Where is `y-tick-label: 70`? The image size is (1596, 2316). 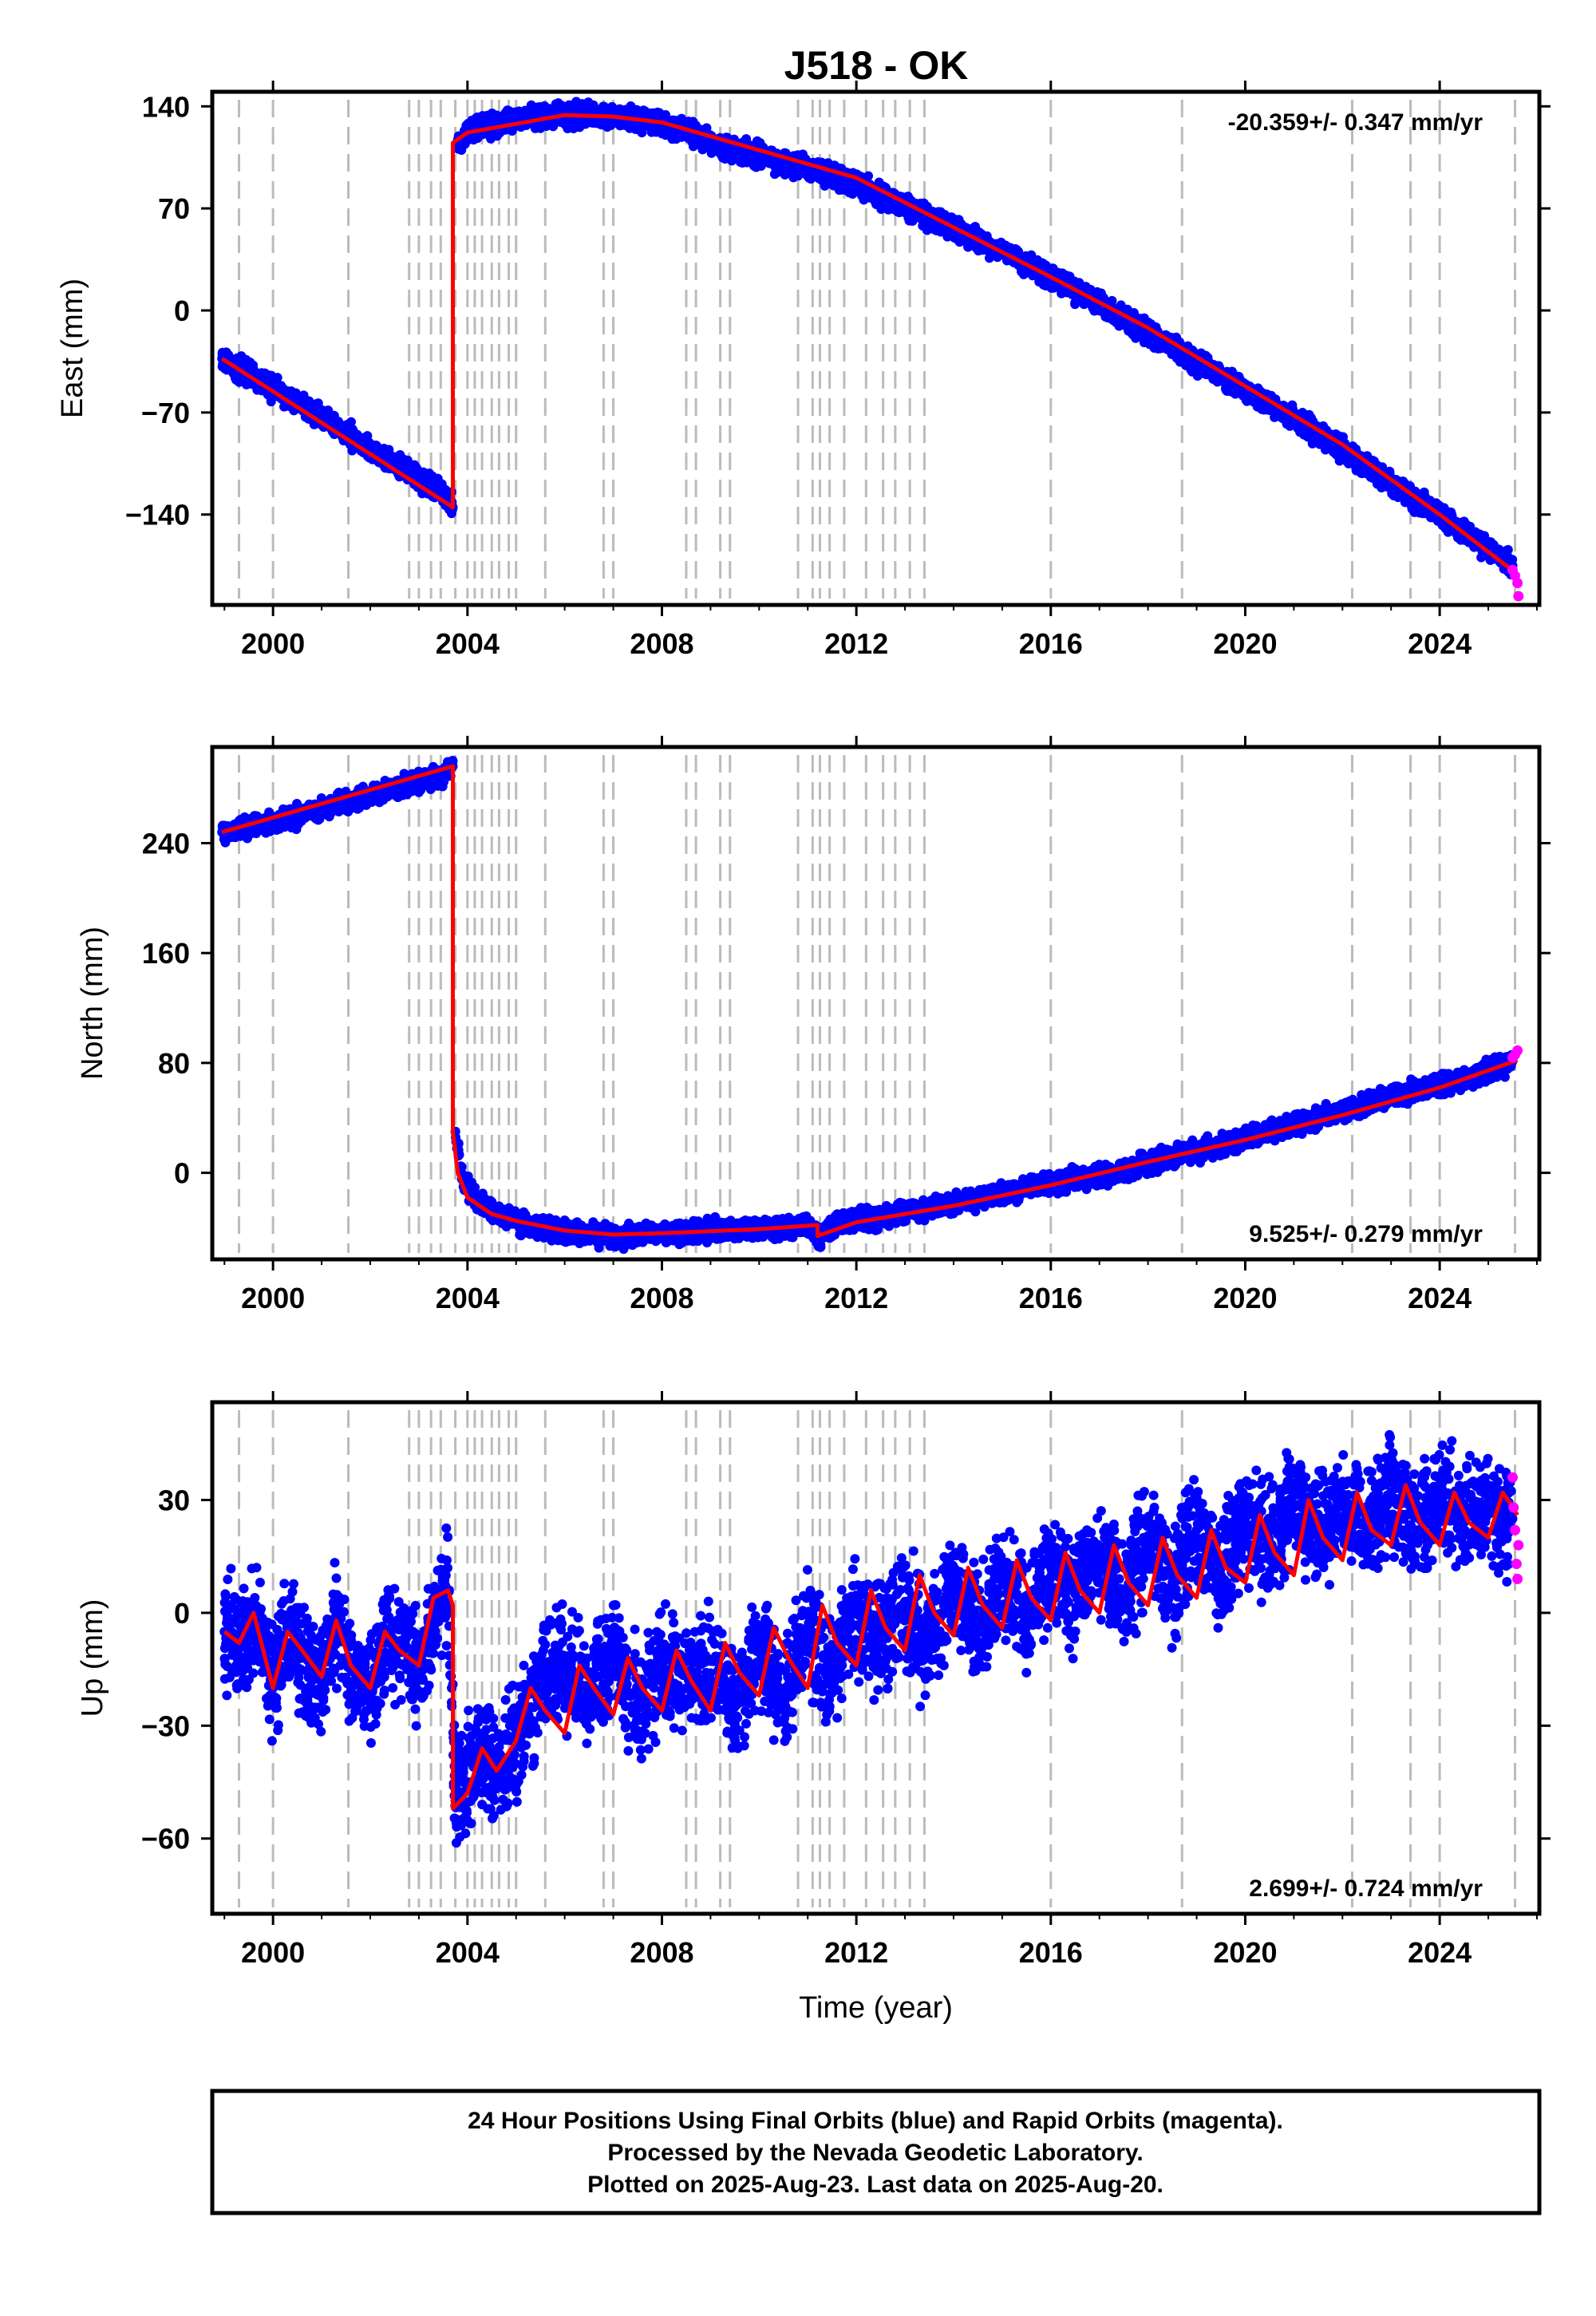 y-tick-label: 70 is located at coordinates (174, 208).